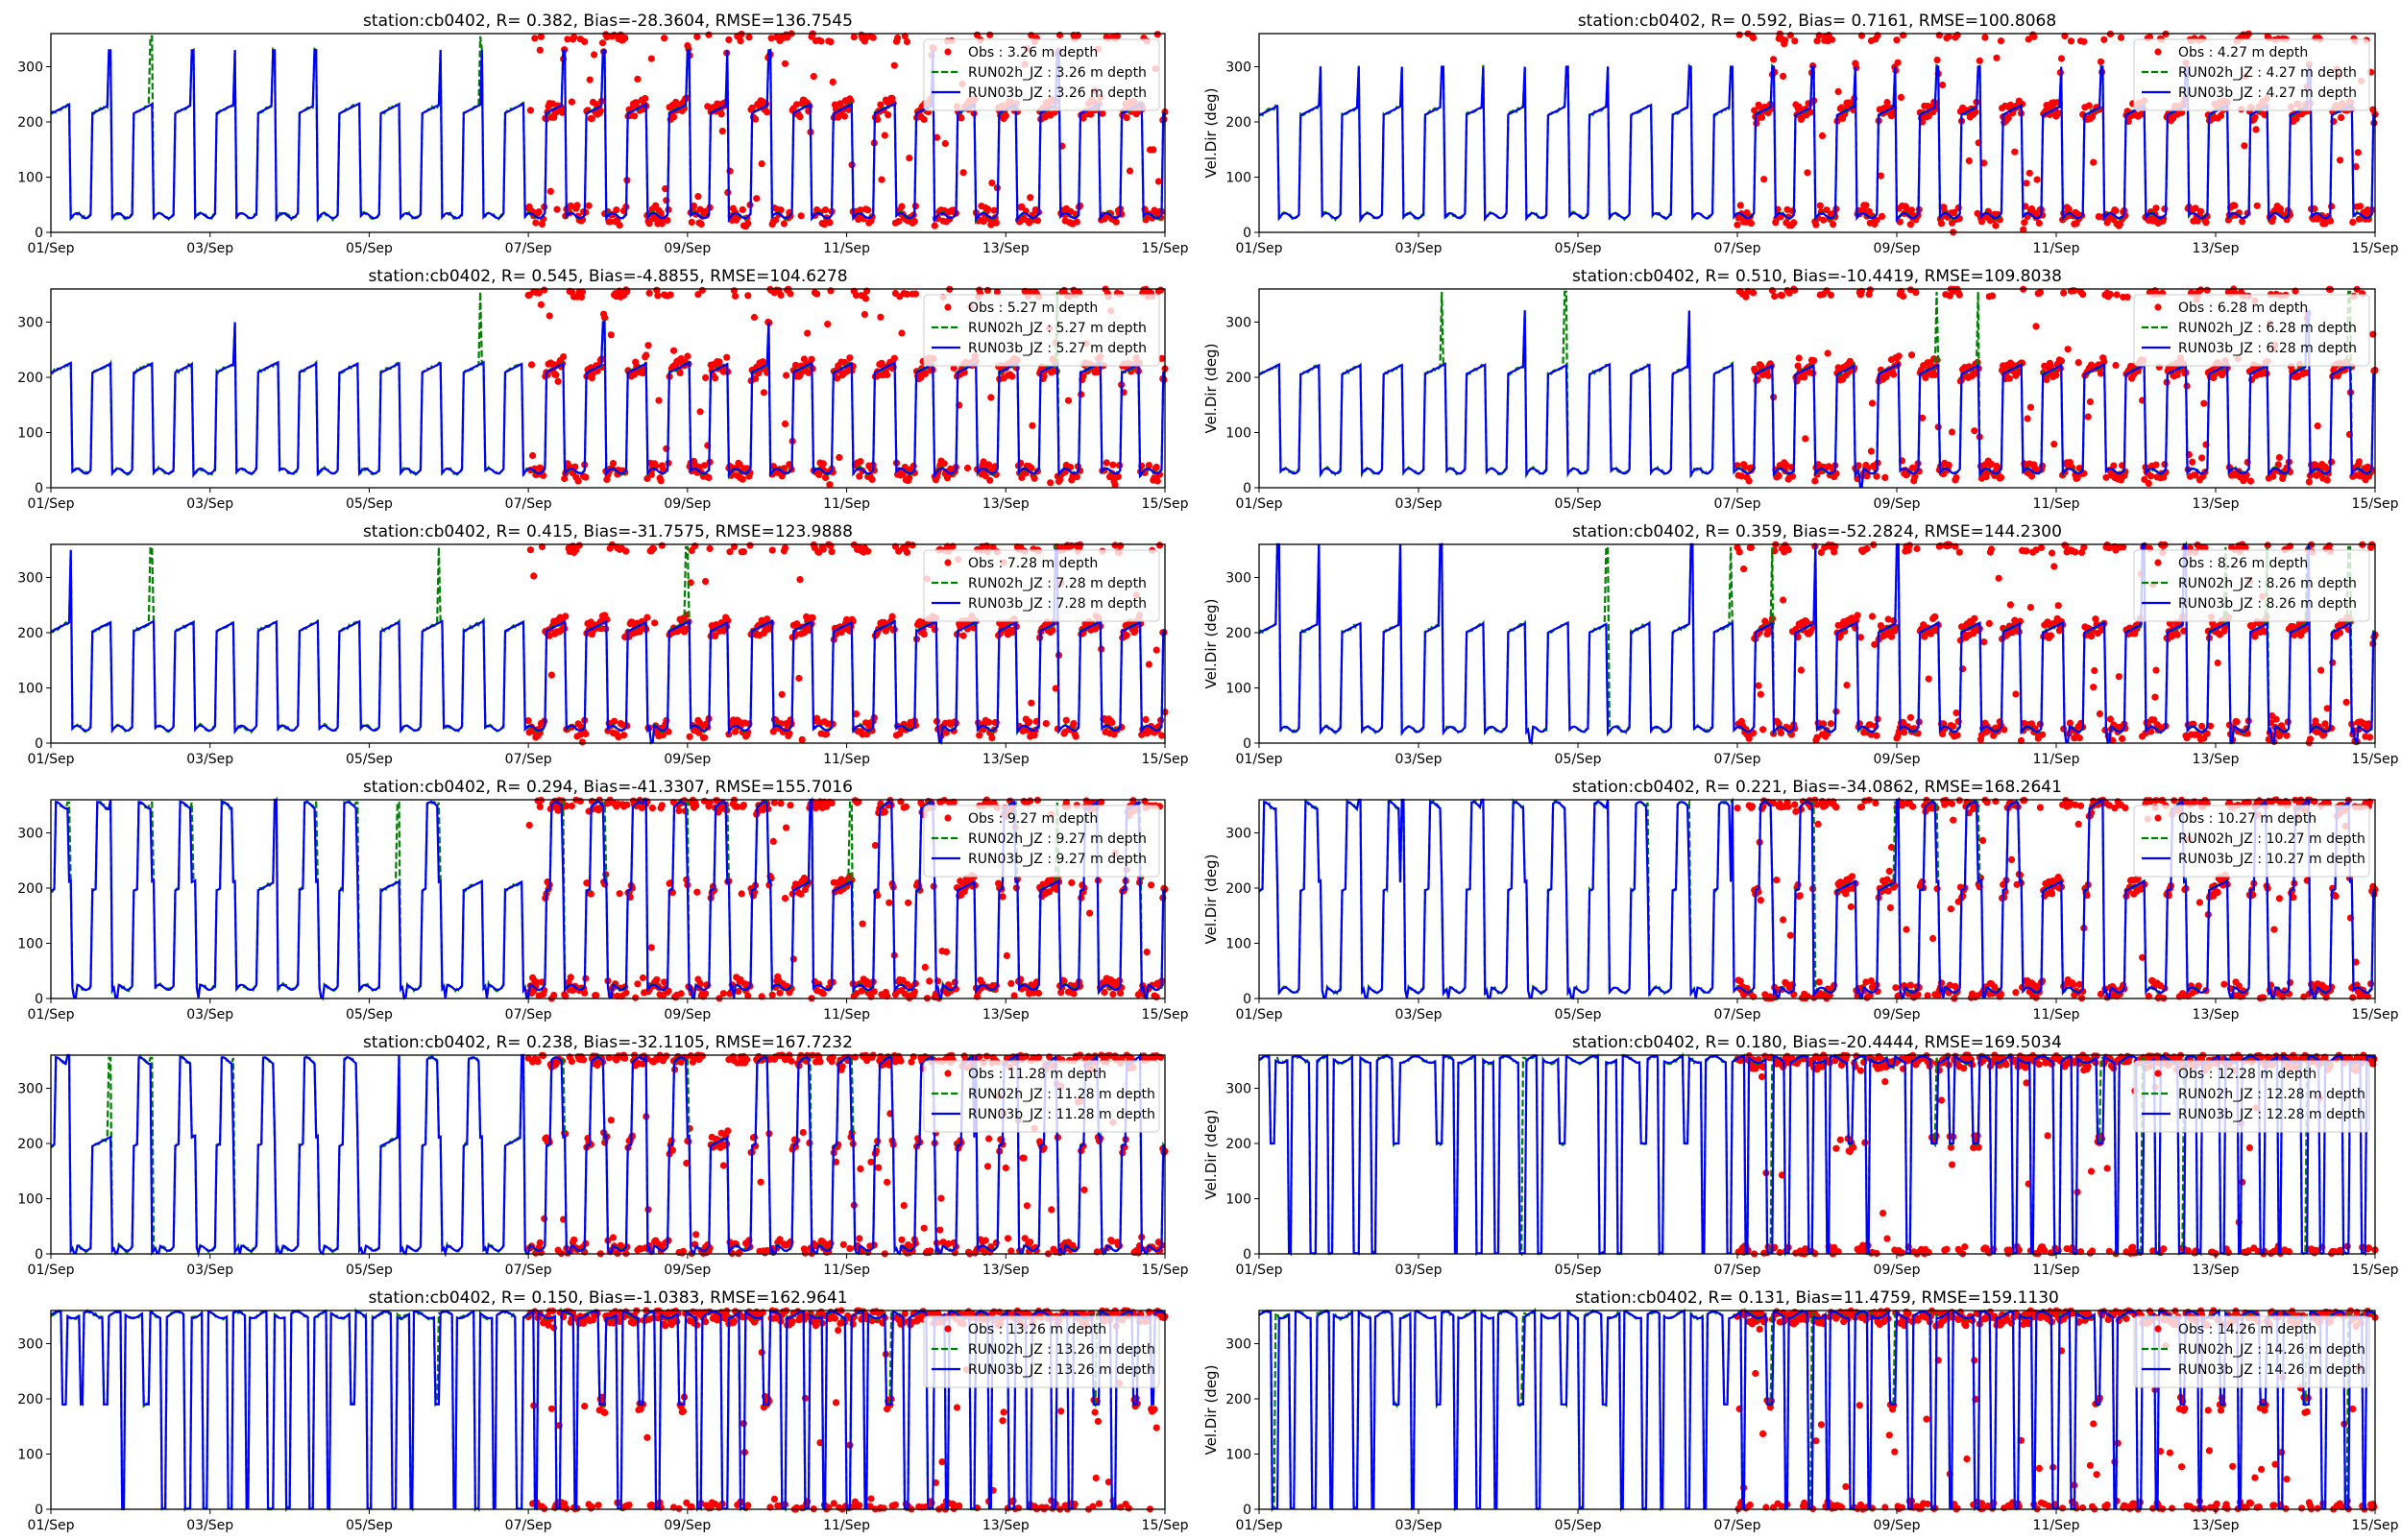 This screenshot has width=2401, height=1540. What do you see at coordinates (1165, 248) in the screenshot?
I see `x-tick-label: 15/Sep` at bounding box center [1165, 248].